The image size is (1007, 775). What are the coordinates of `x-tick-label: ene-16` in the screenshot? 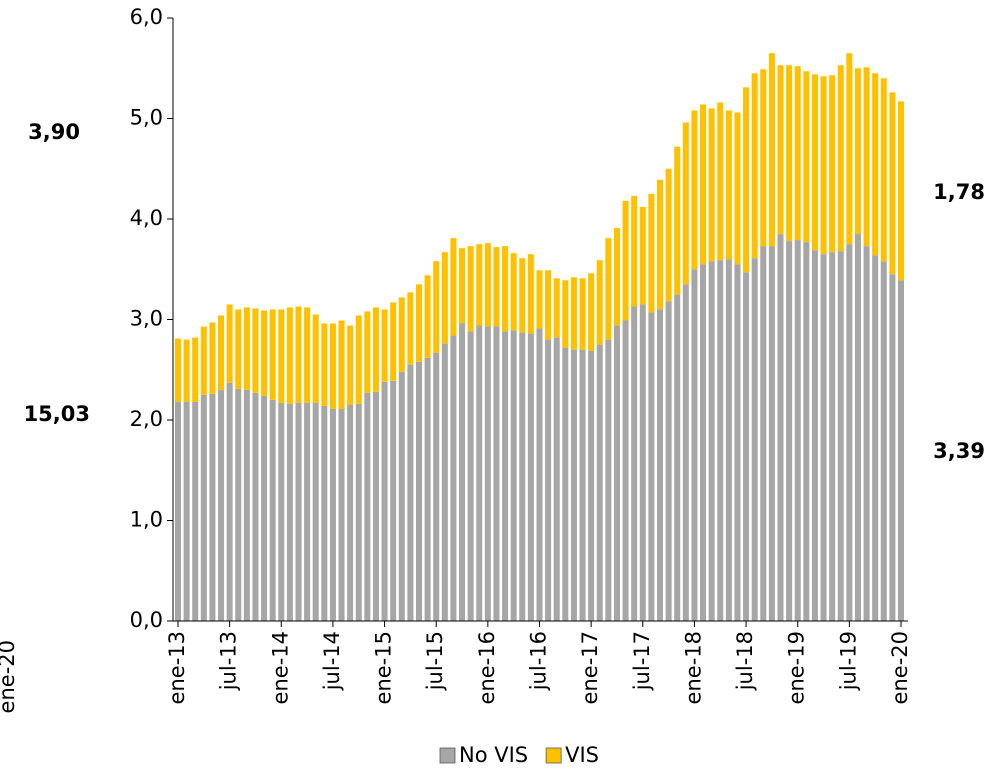 It's located at (487, 667).